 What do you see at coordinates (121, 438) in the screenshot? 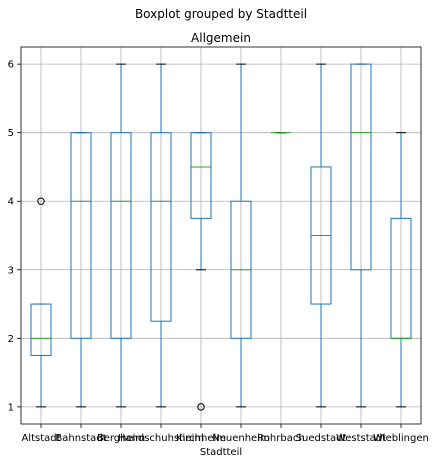
I see `x-tick-label: Bergheim` at bounding box center [121, 438].